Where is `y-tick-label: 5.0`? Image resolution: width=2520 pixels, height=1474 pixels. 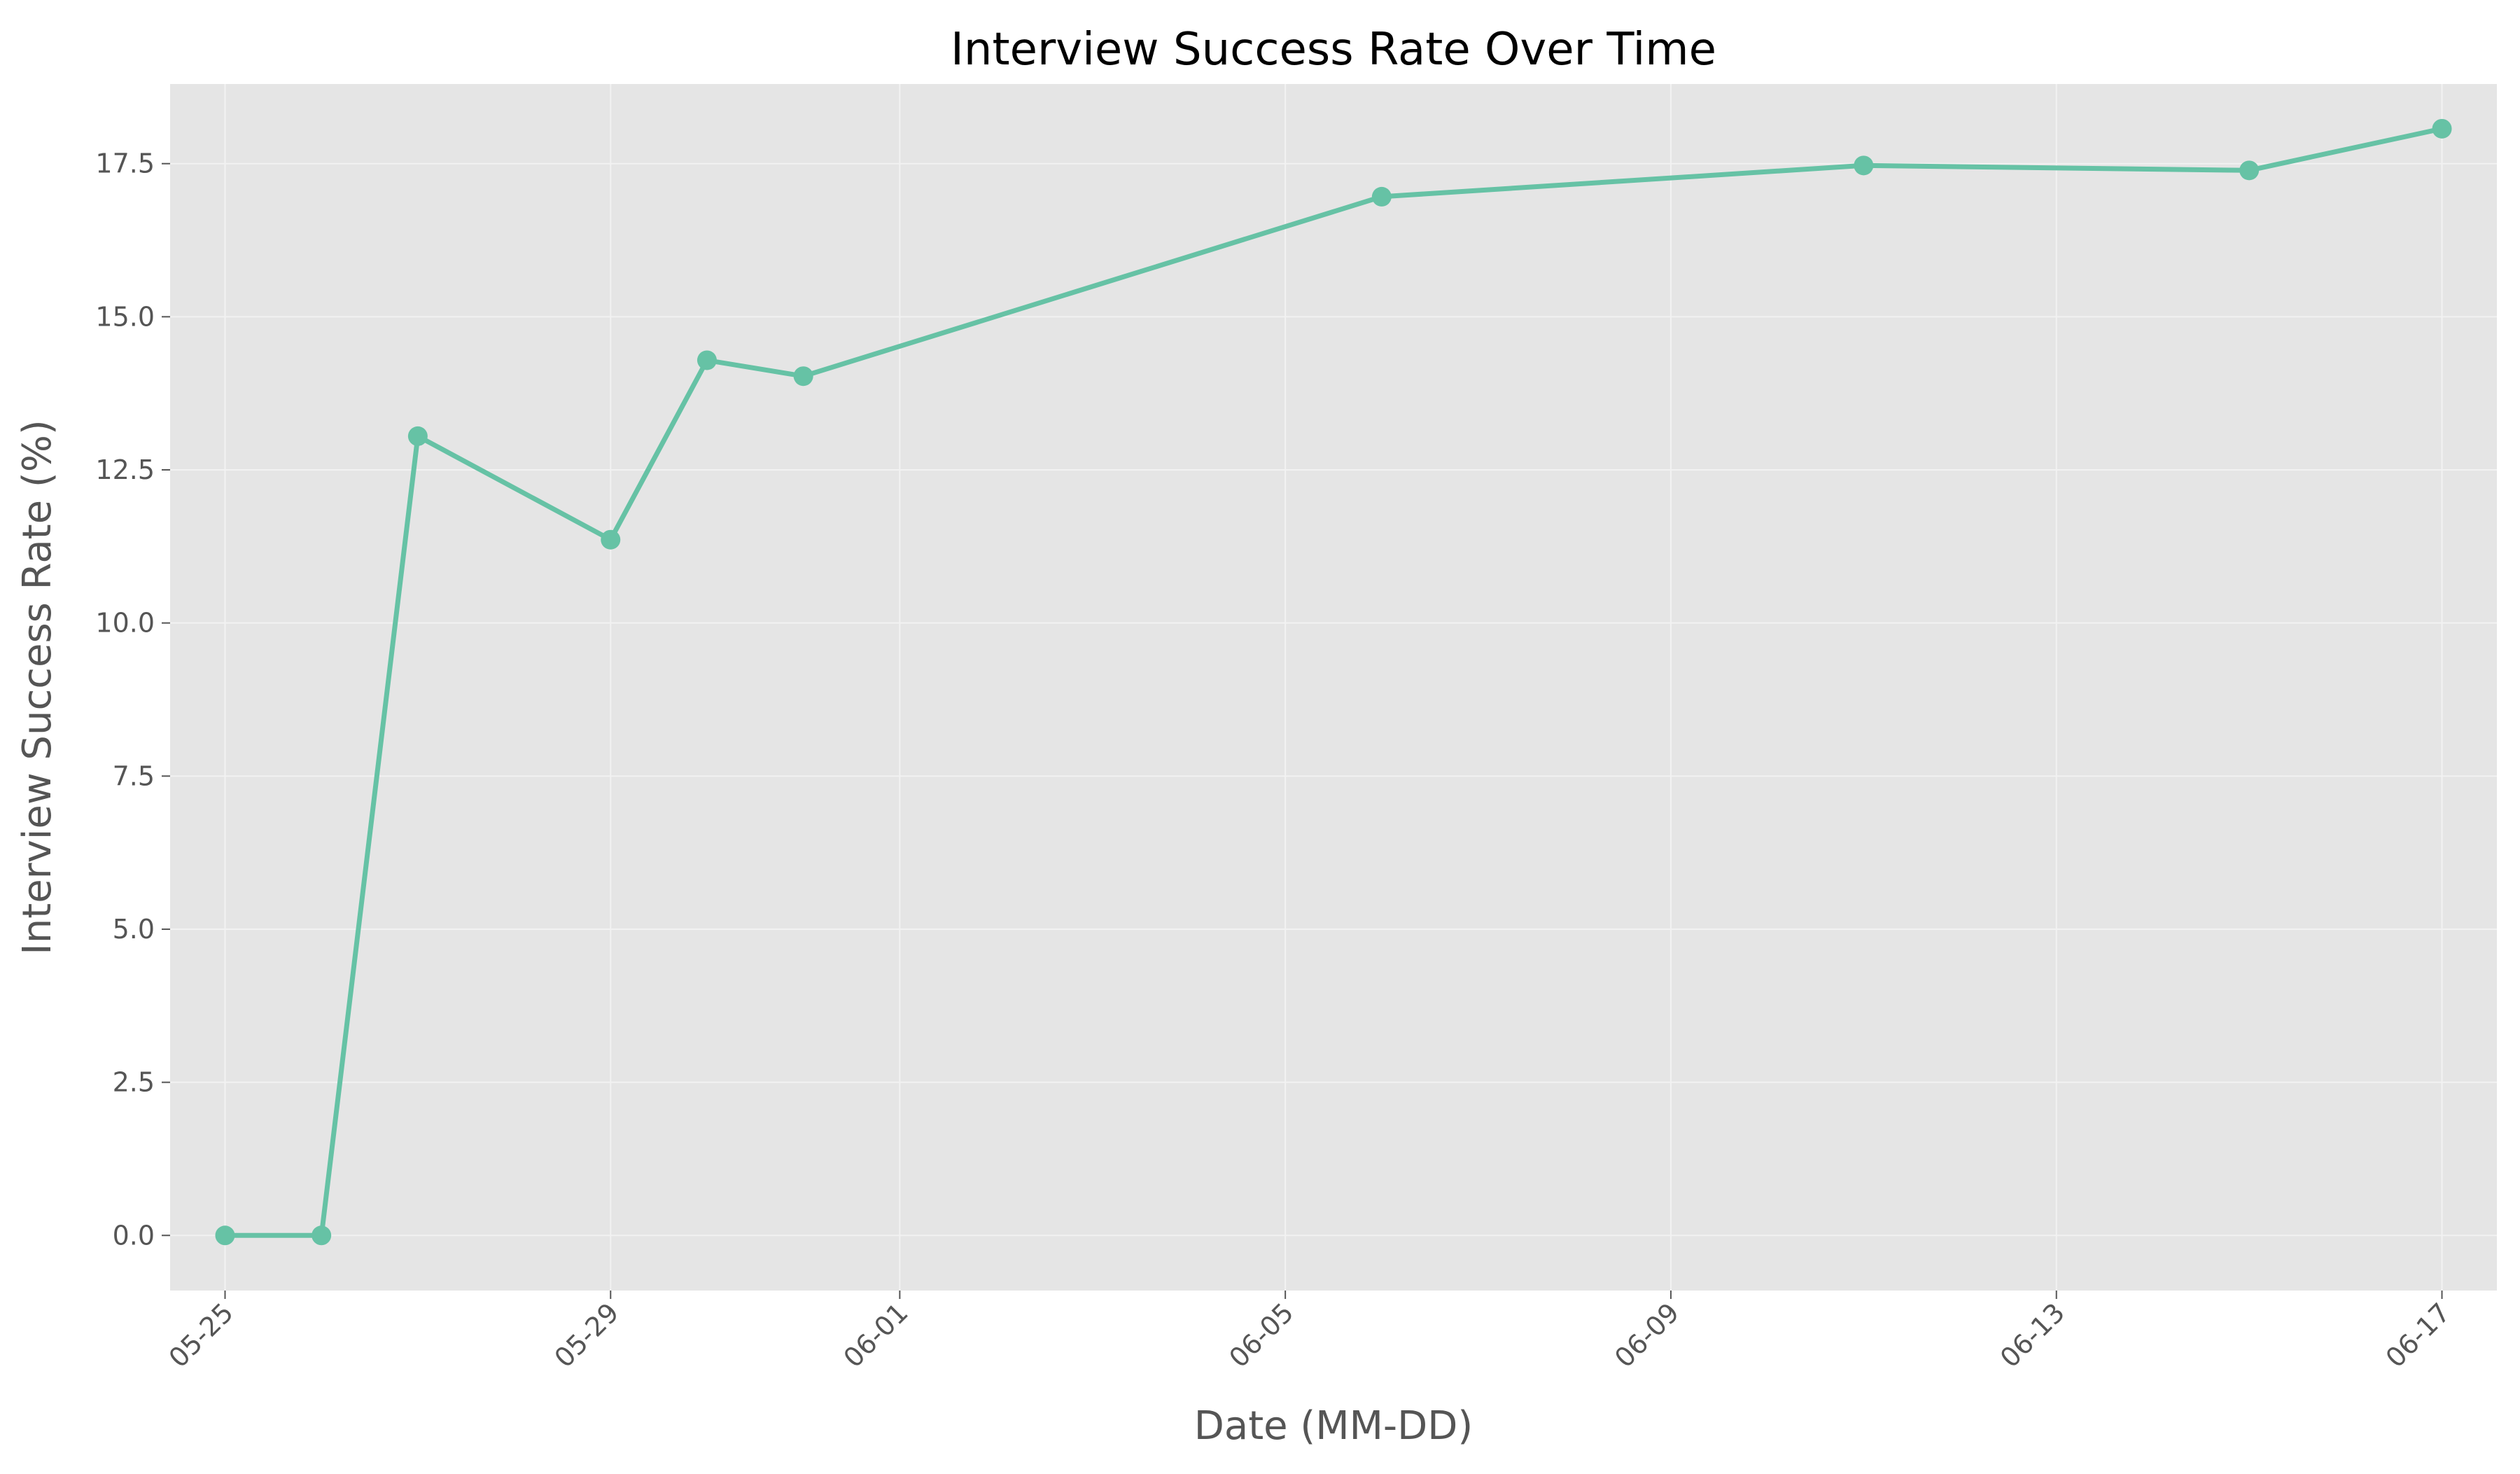
y-tick-label: 5.0 is located at coordinates (134, 930).